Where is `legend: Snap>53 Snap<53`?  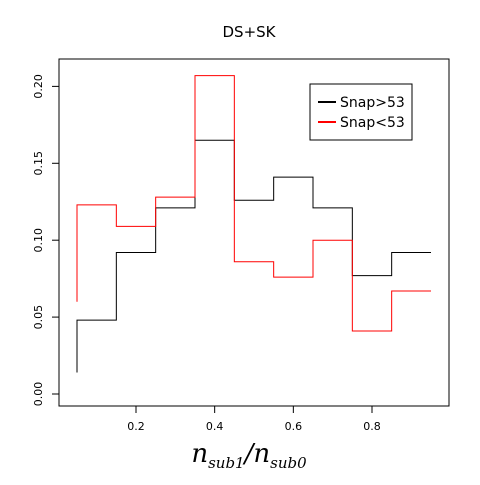 legend: Snap>53 Snap<53 is located at coordinates (361, 112).